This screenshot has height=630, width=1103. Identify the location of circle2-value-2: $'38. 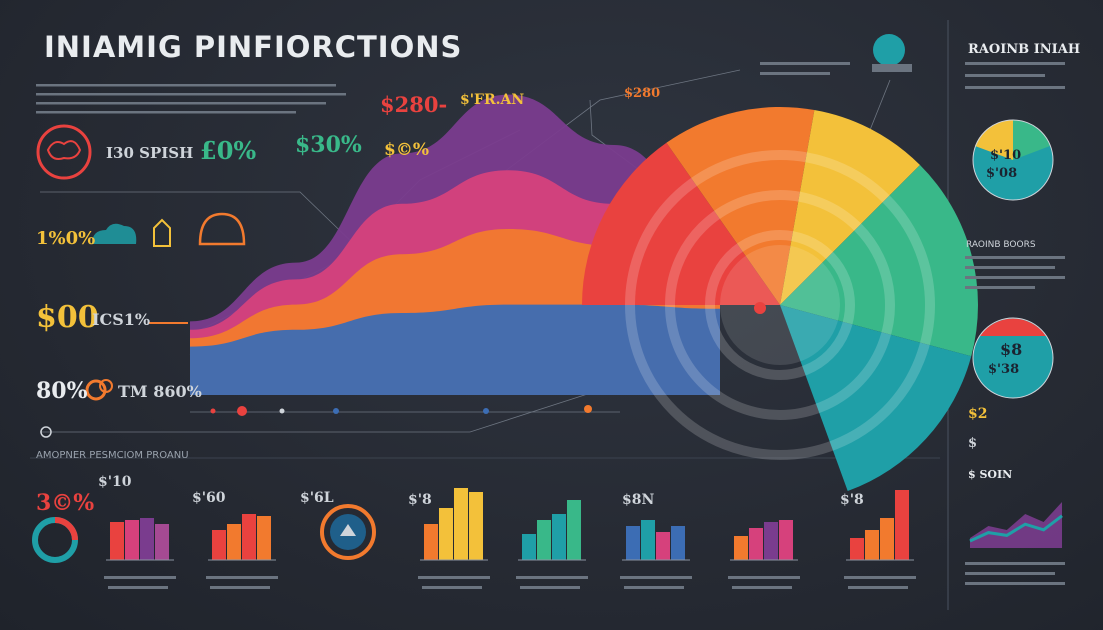
(1004, 369).